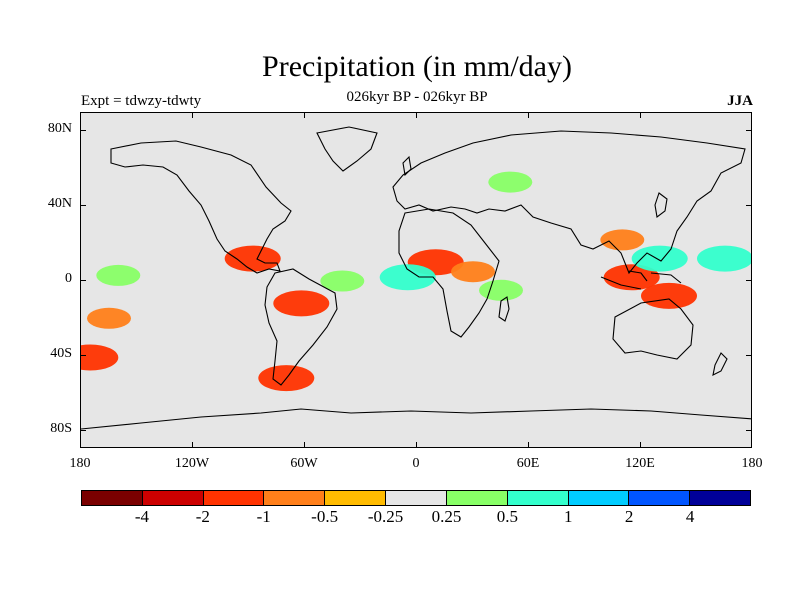  What do you see at coordinates (690, 516) in the screenshot?
I see `colorbar-label: 4` at bounding box center [690, 516].